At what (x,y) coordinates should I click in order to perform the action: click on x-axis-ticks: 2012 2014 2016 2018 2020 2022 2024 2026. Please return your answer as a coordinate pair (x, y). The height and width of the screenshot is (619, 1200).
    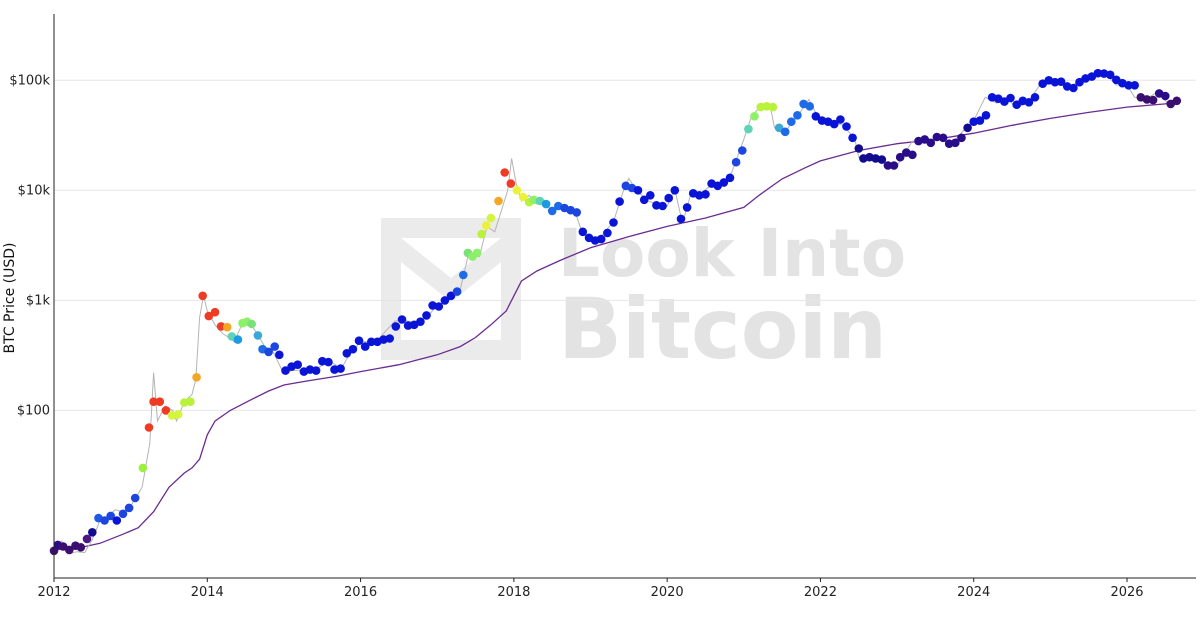
    Looking at the image, I should click on (590, 589).